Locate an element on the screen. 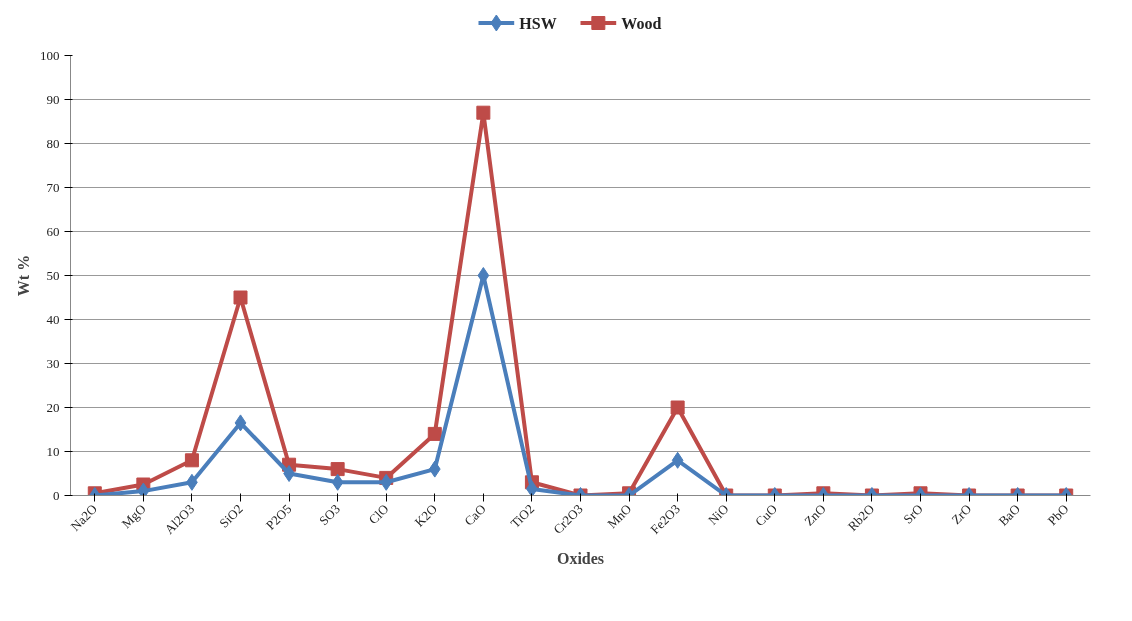 This screenshot has width=1132, height=621. legend-label: HSW is located at coordinates (538, 23).